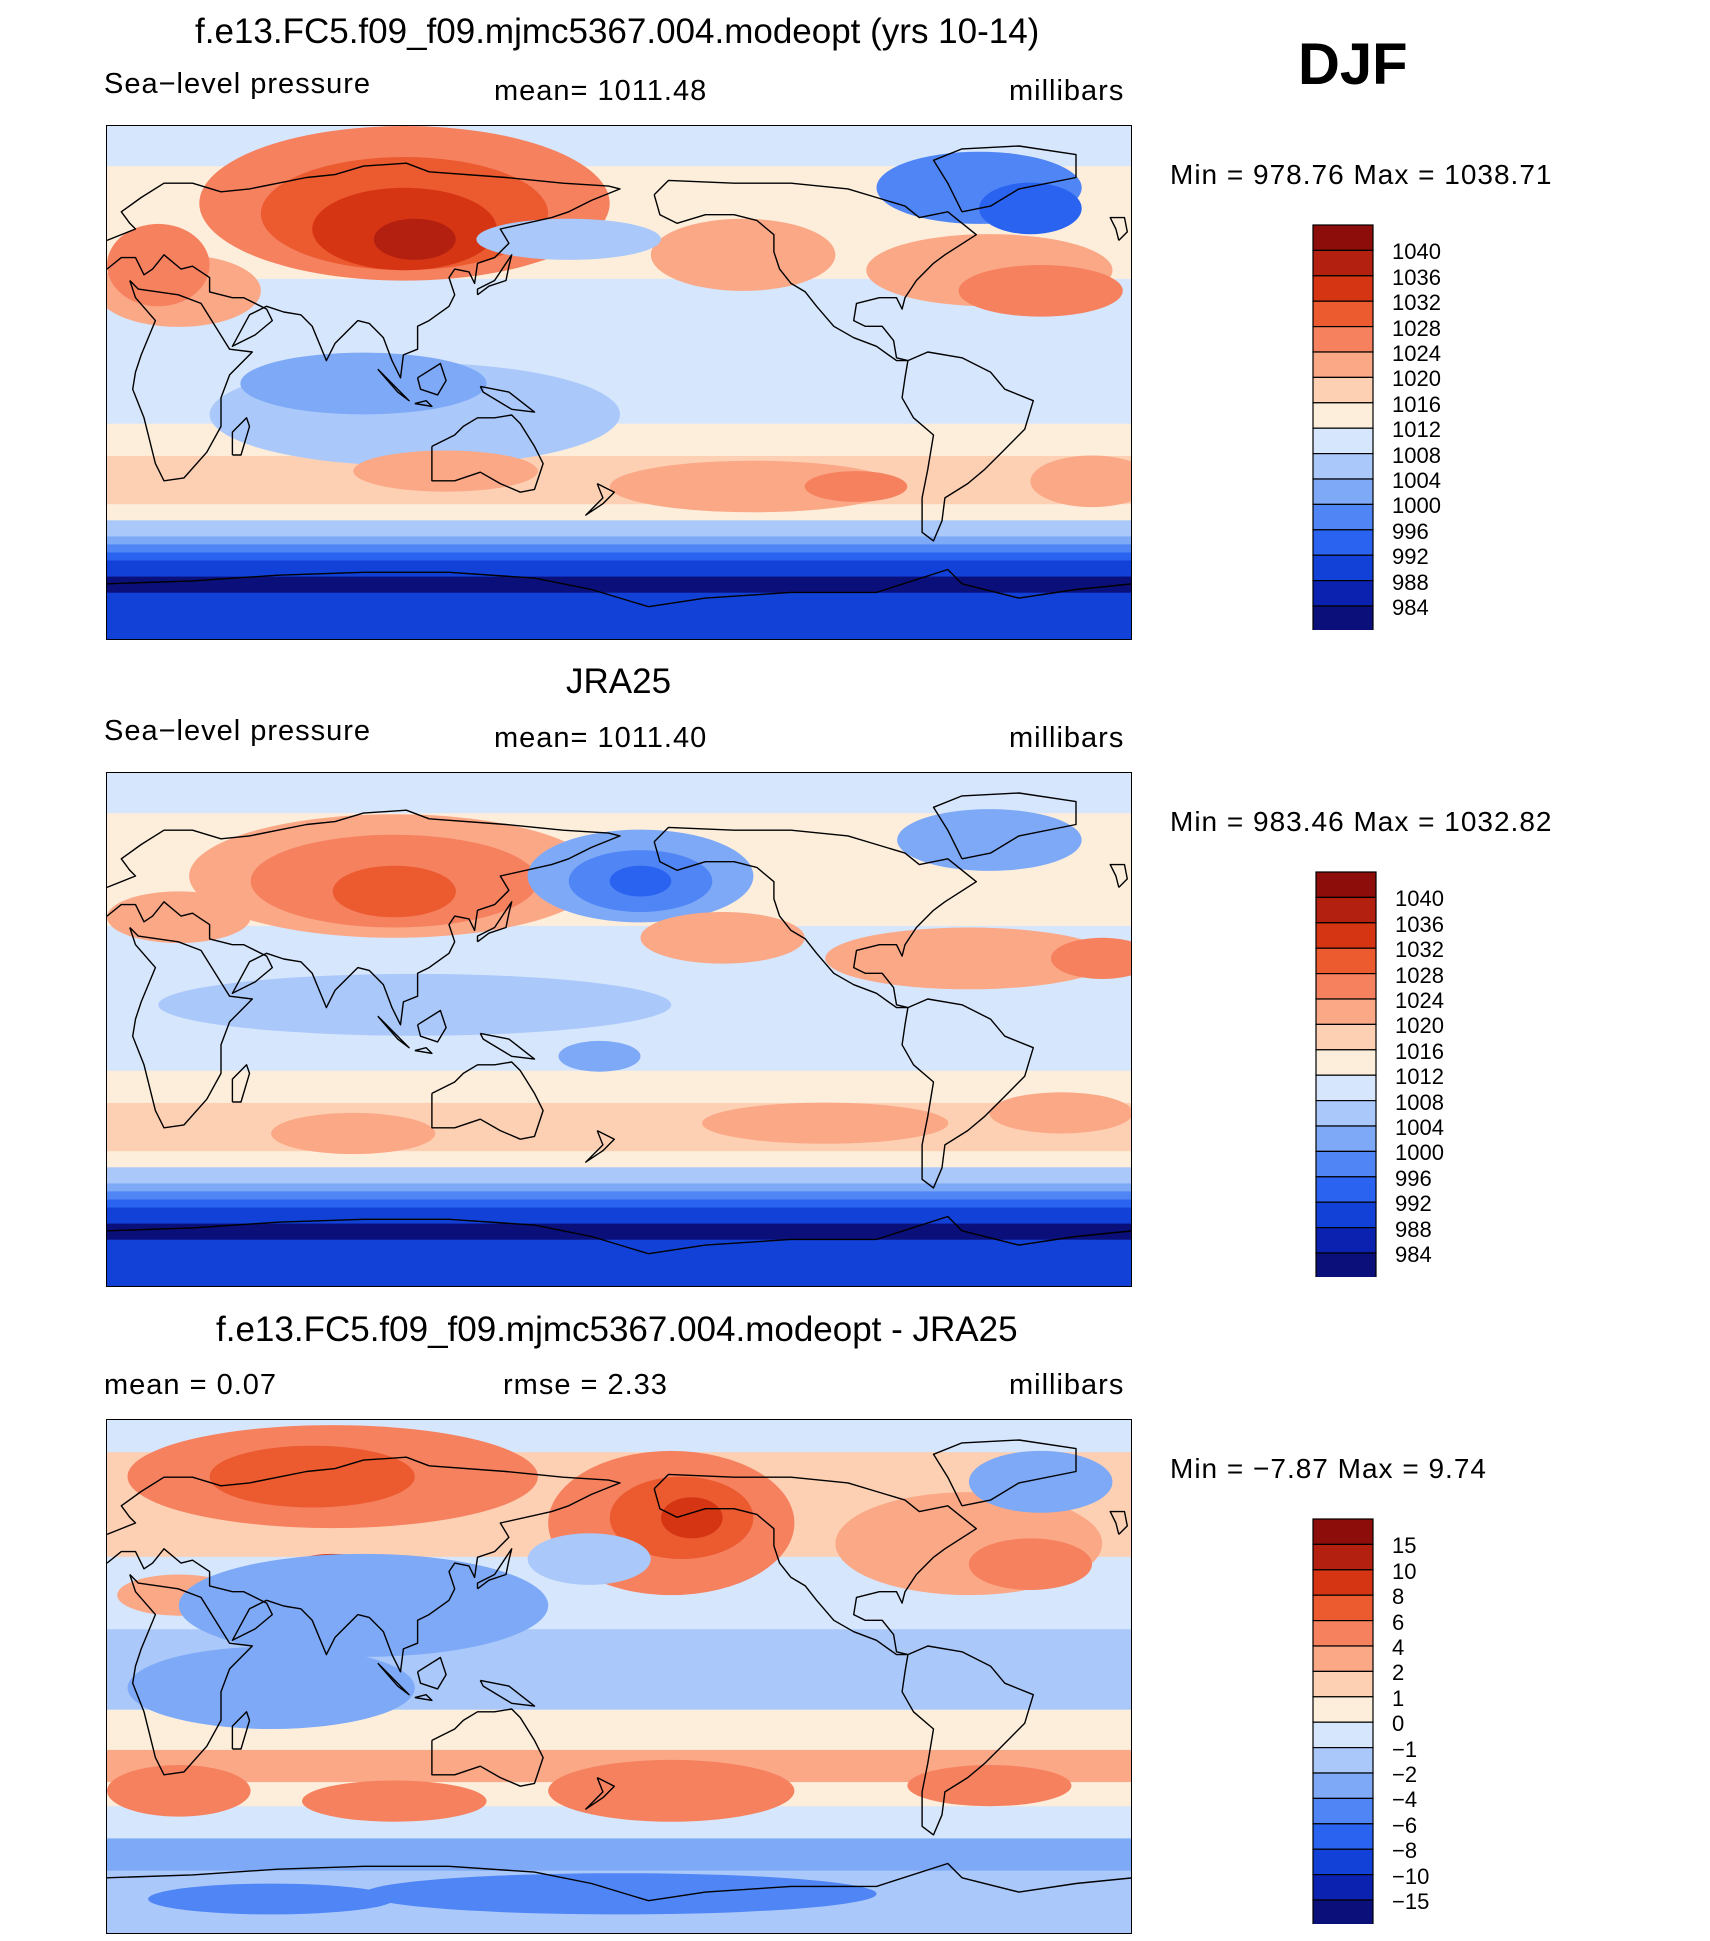  I want to click on panel-3-colorbar-svg, so click(1343, 1722).